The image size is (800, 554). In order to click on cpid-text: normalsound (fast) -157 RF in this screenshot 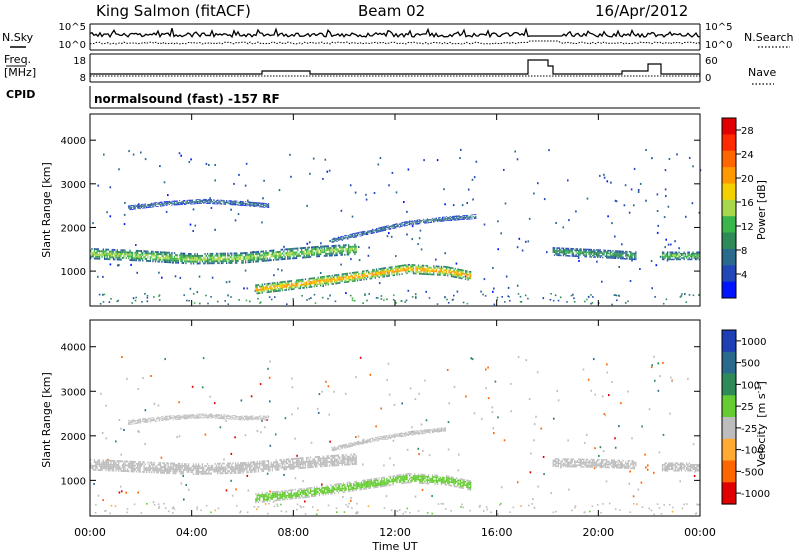, I will do `click(187, 99)`.